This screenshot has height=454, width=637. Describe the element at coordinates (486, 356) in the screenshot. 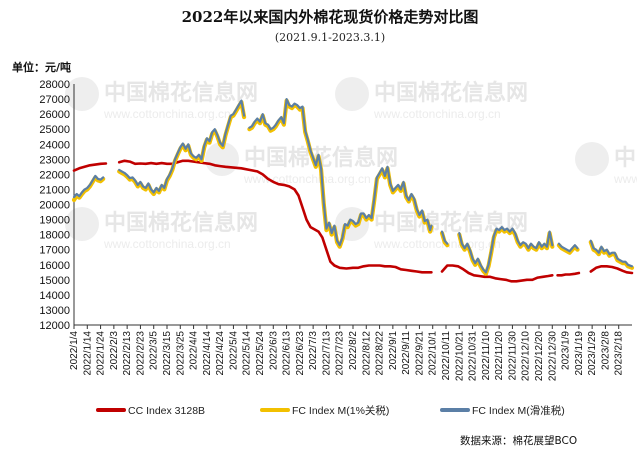

I see `x-tick-label: 2022/11/10` at that location.